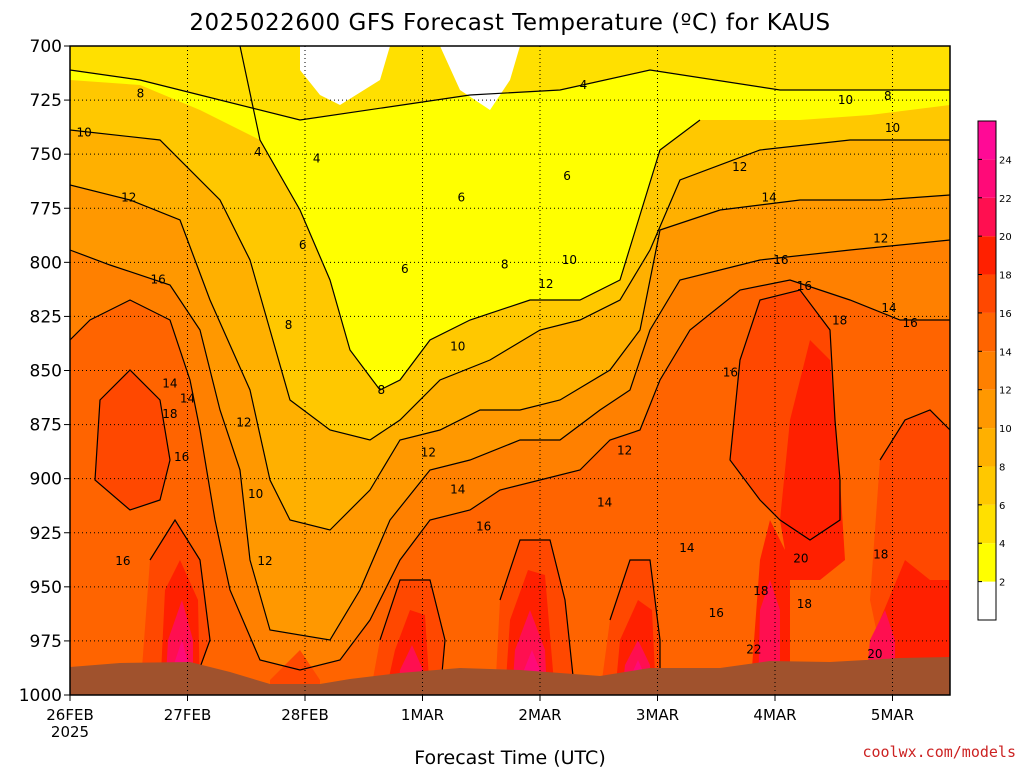 The height and width of the screenshot is (768, 1024). Describe the element at coordinates (46, 534) in the screenshot. I see `y-tick-label: 925` at that location.